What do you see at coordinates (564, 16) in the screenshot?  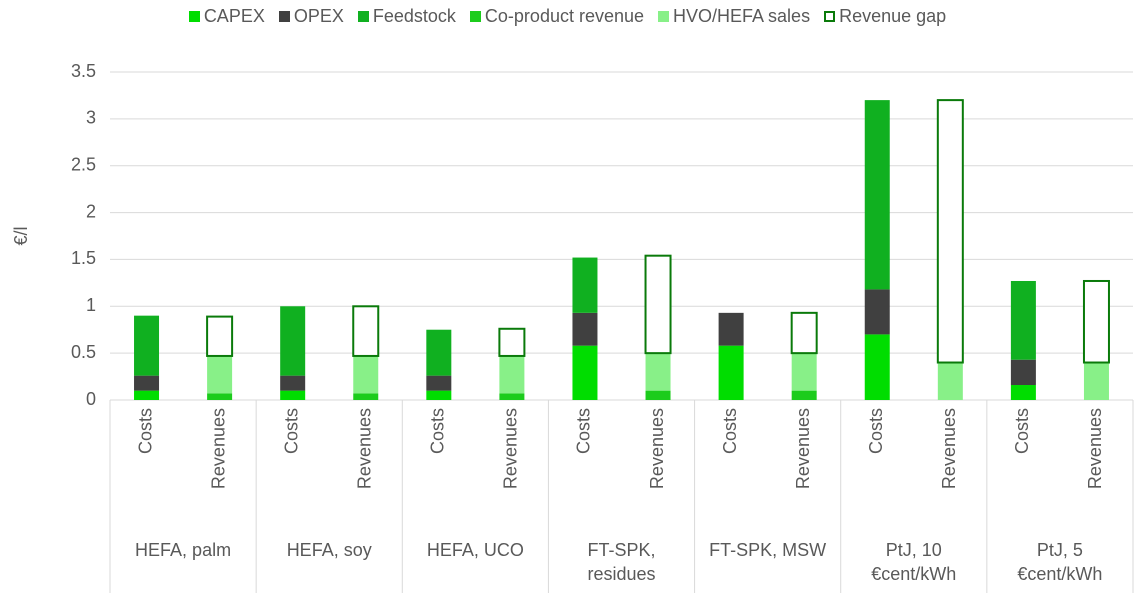 I see `legend-label: Co-product revenue` at bounding box center [564, 16].